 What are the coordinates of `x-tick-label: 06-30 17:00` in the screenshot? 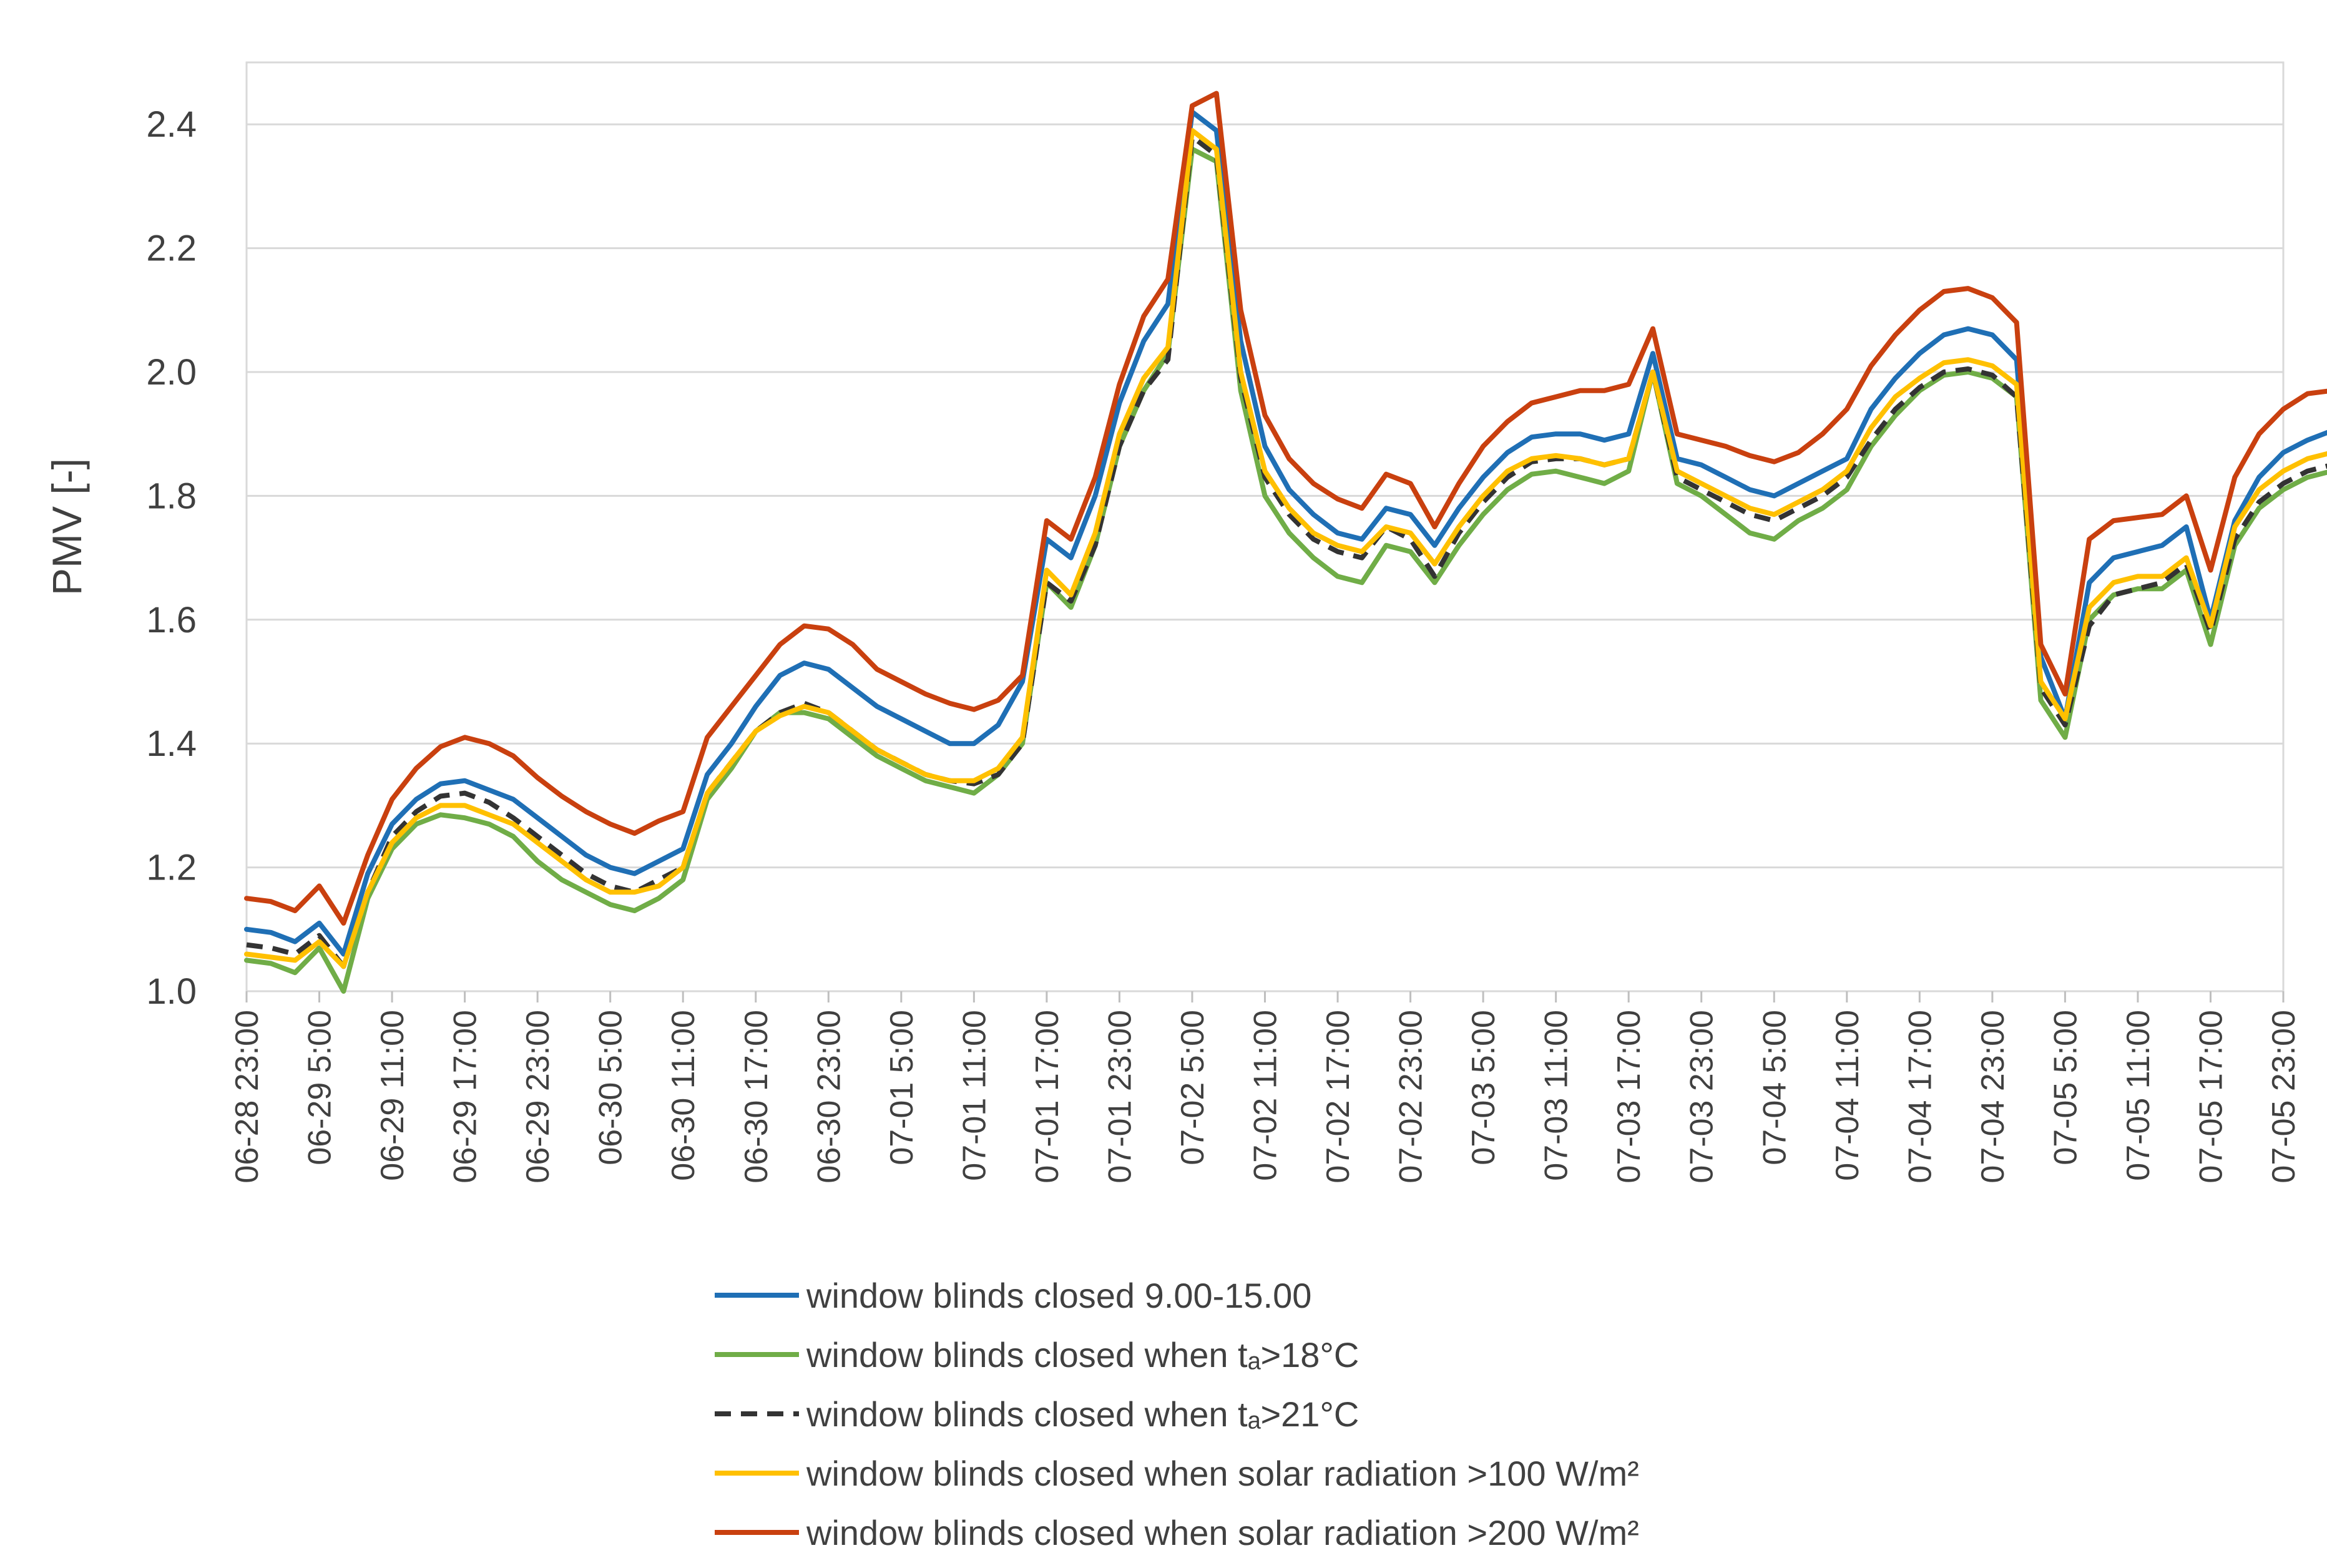 It's located at (756, 1096).